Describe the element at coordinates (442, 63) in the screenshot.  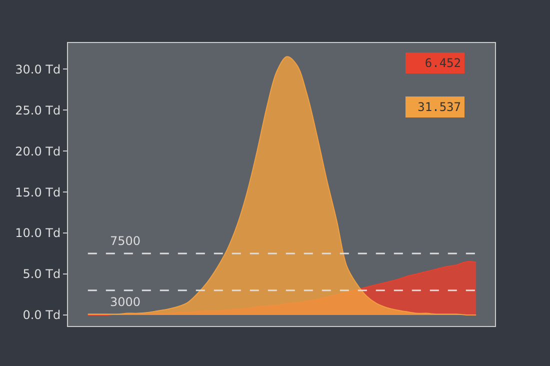
I see `annotation: 6.452` at that location.